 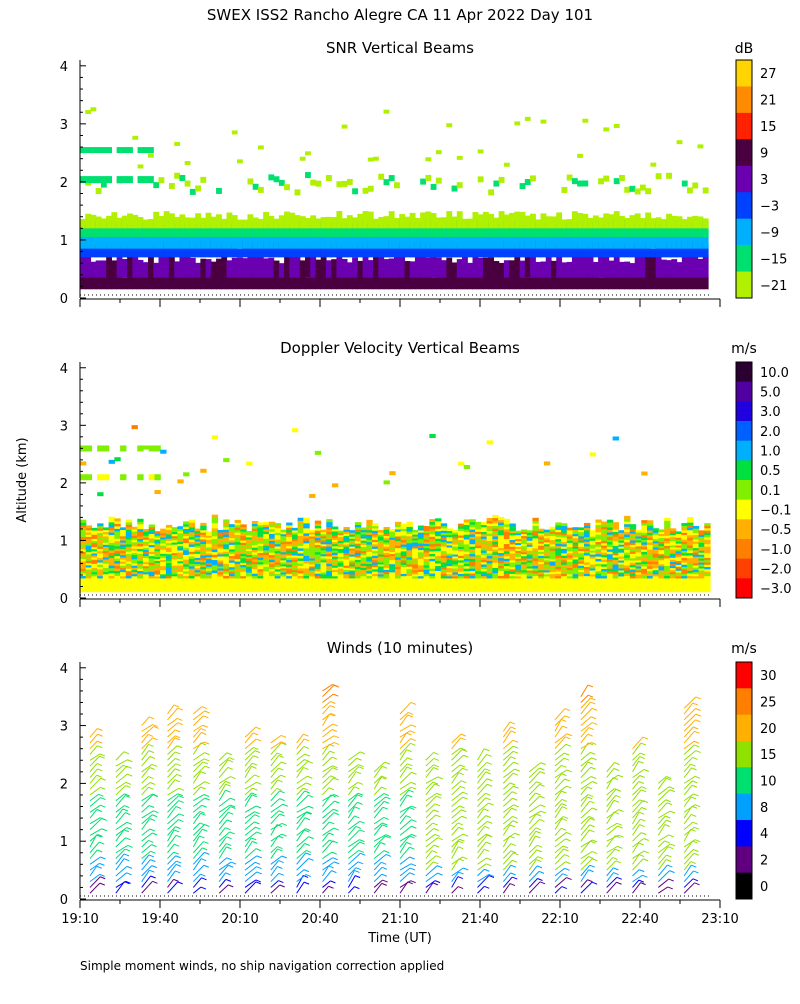 I want to click on colorbar-swatch, so click(x=744, y=529).